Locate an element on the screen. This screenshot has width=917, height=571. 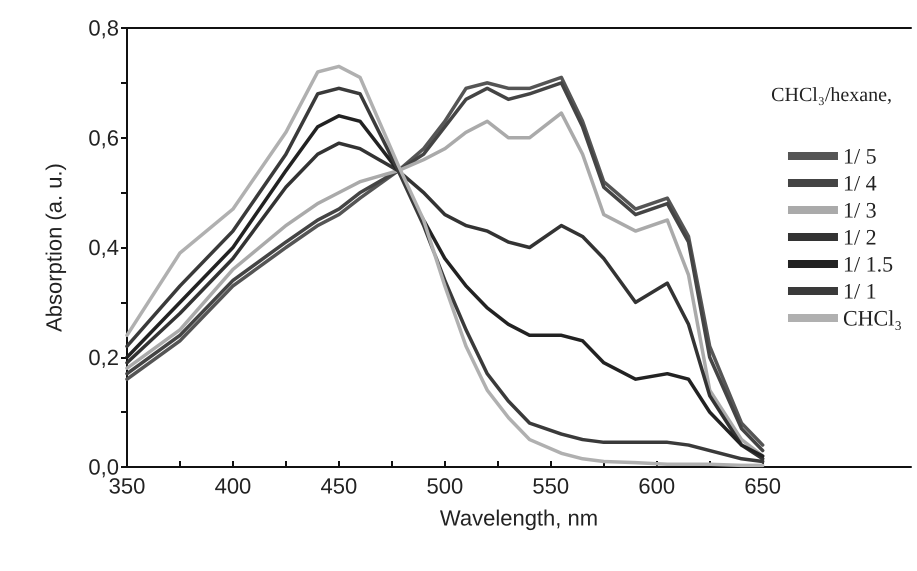
x-tick-label: 450 is located at coordinates (339, 486).